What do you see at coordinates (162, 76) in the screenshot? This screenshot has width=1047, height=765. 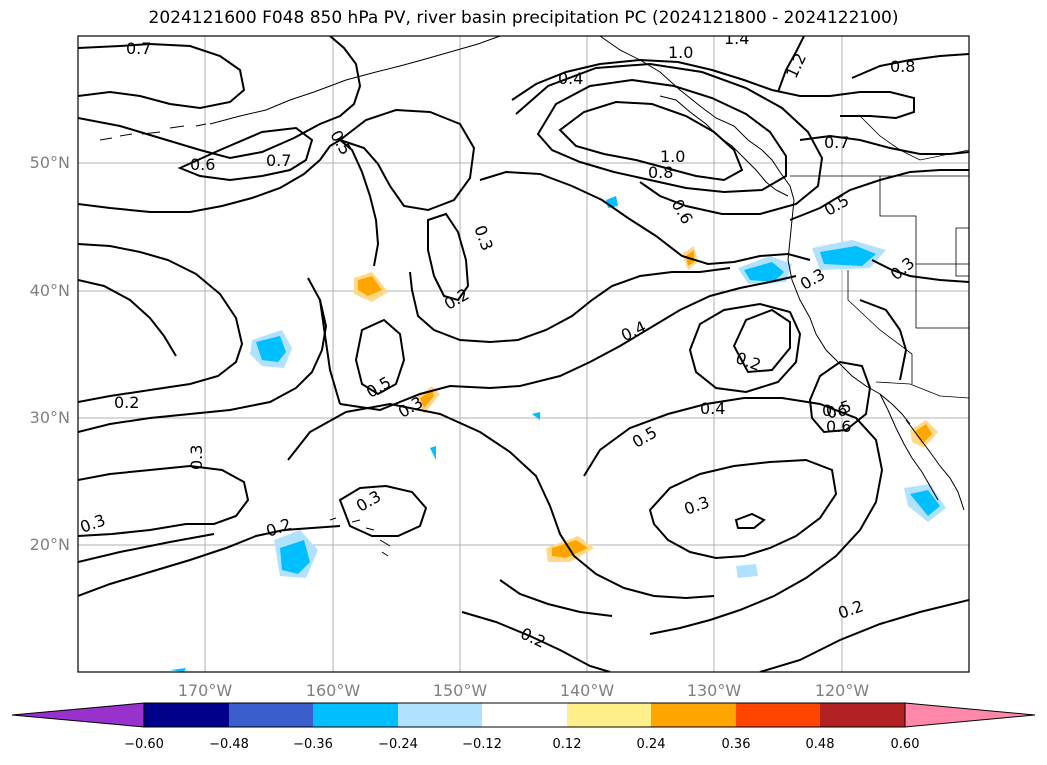 I see `contour-07-north` at bounding box center [162, 76].